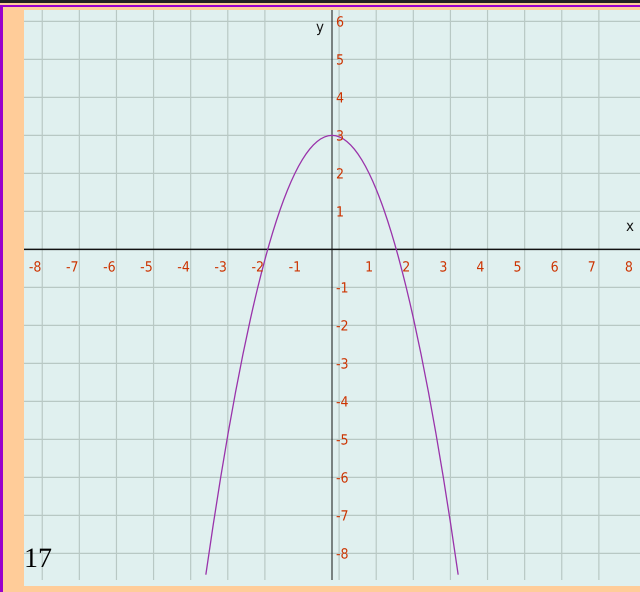  I want to click on y-tick-label: -6, so click(342, 478).